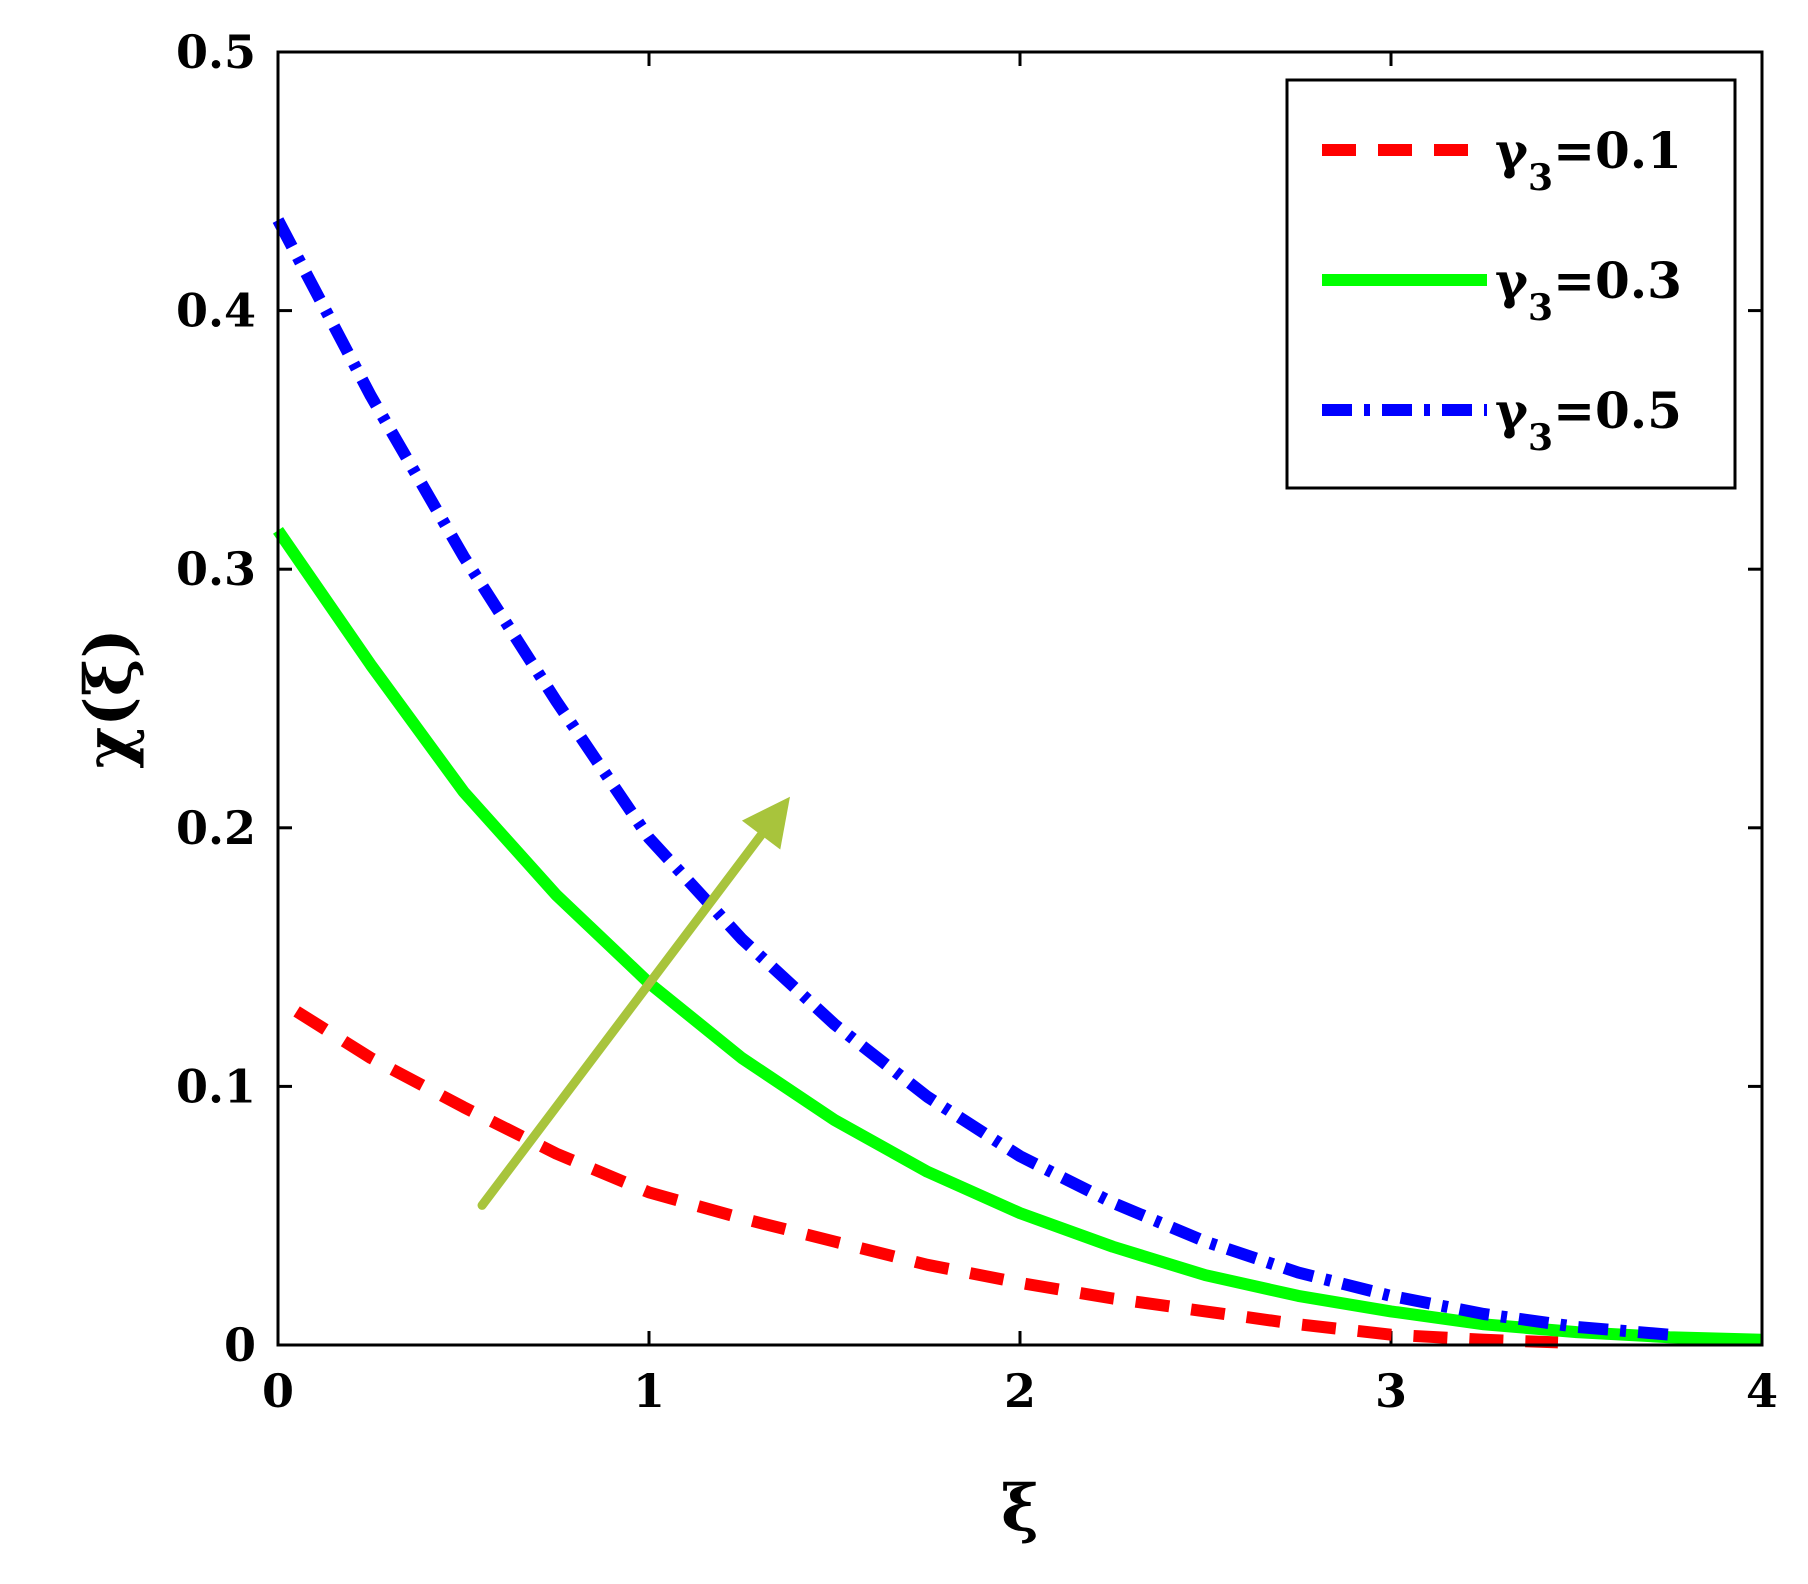  What do you see at coordinates (765, 823) in the screenshot?
I see `annotation-arrow-head` at bounding box center [765, 823].